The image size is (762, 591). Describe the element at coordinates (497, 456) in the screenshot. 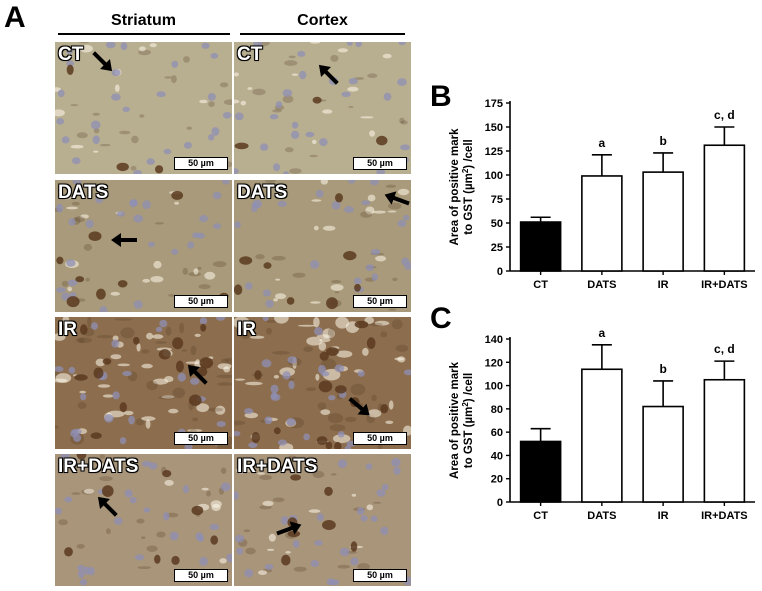

I see `y-tick-label: 40` at that location.